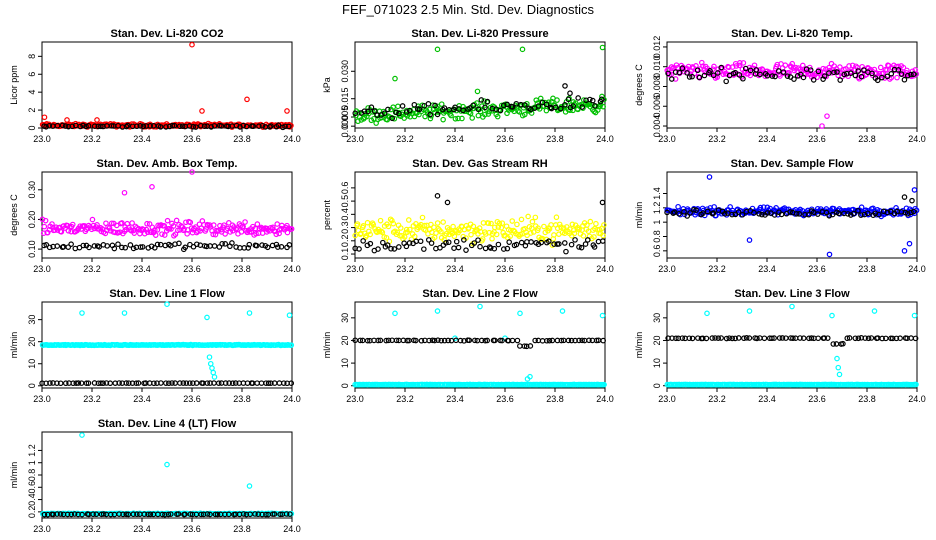 The height and width of the screenshot is (540, 936). Describe the element at coordinates (292, 269) in the screenshot. I see `x-tick-label: 24.0` at that location.